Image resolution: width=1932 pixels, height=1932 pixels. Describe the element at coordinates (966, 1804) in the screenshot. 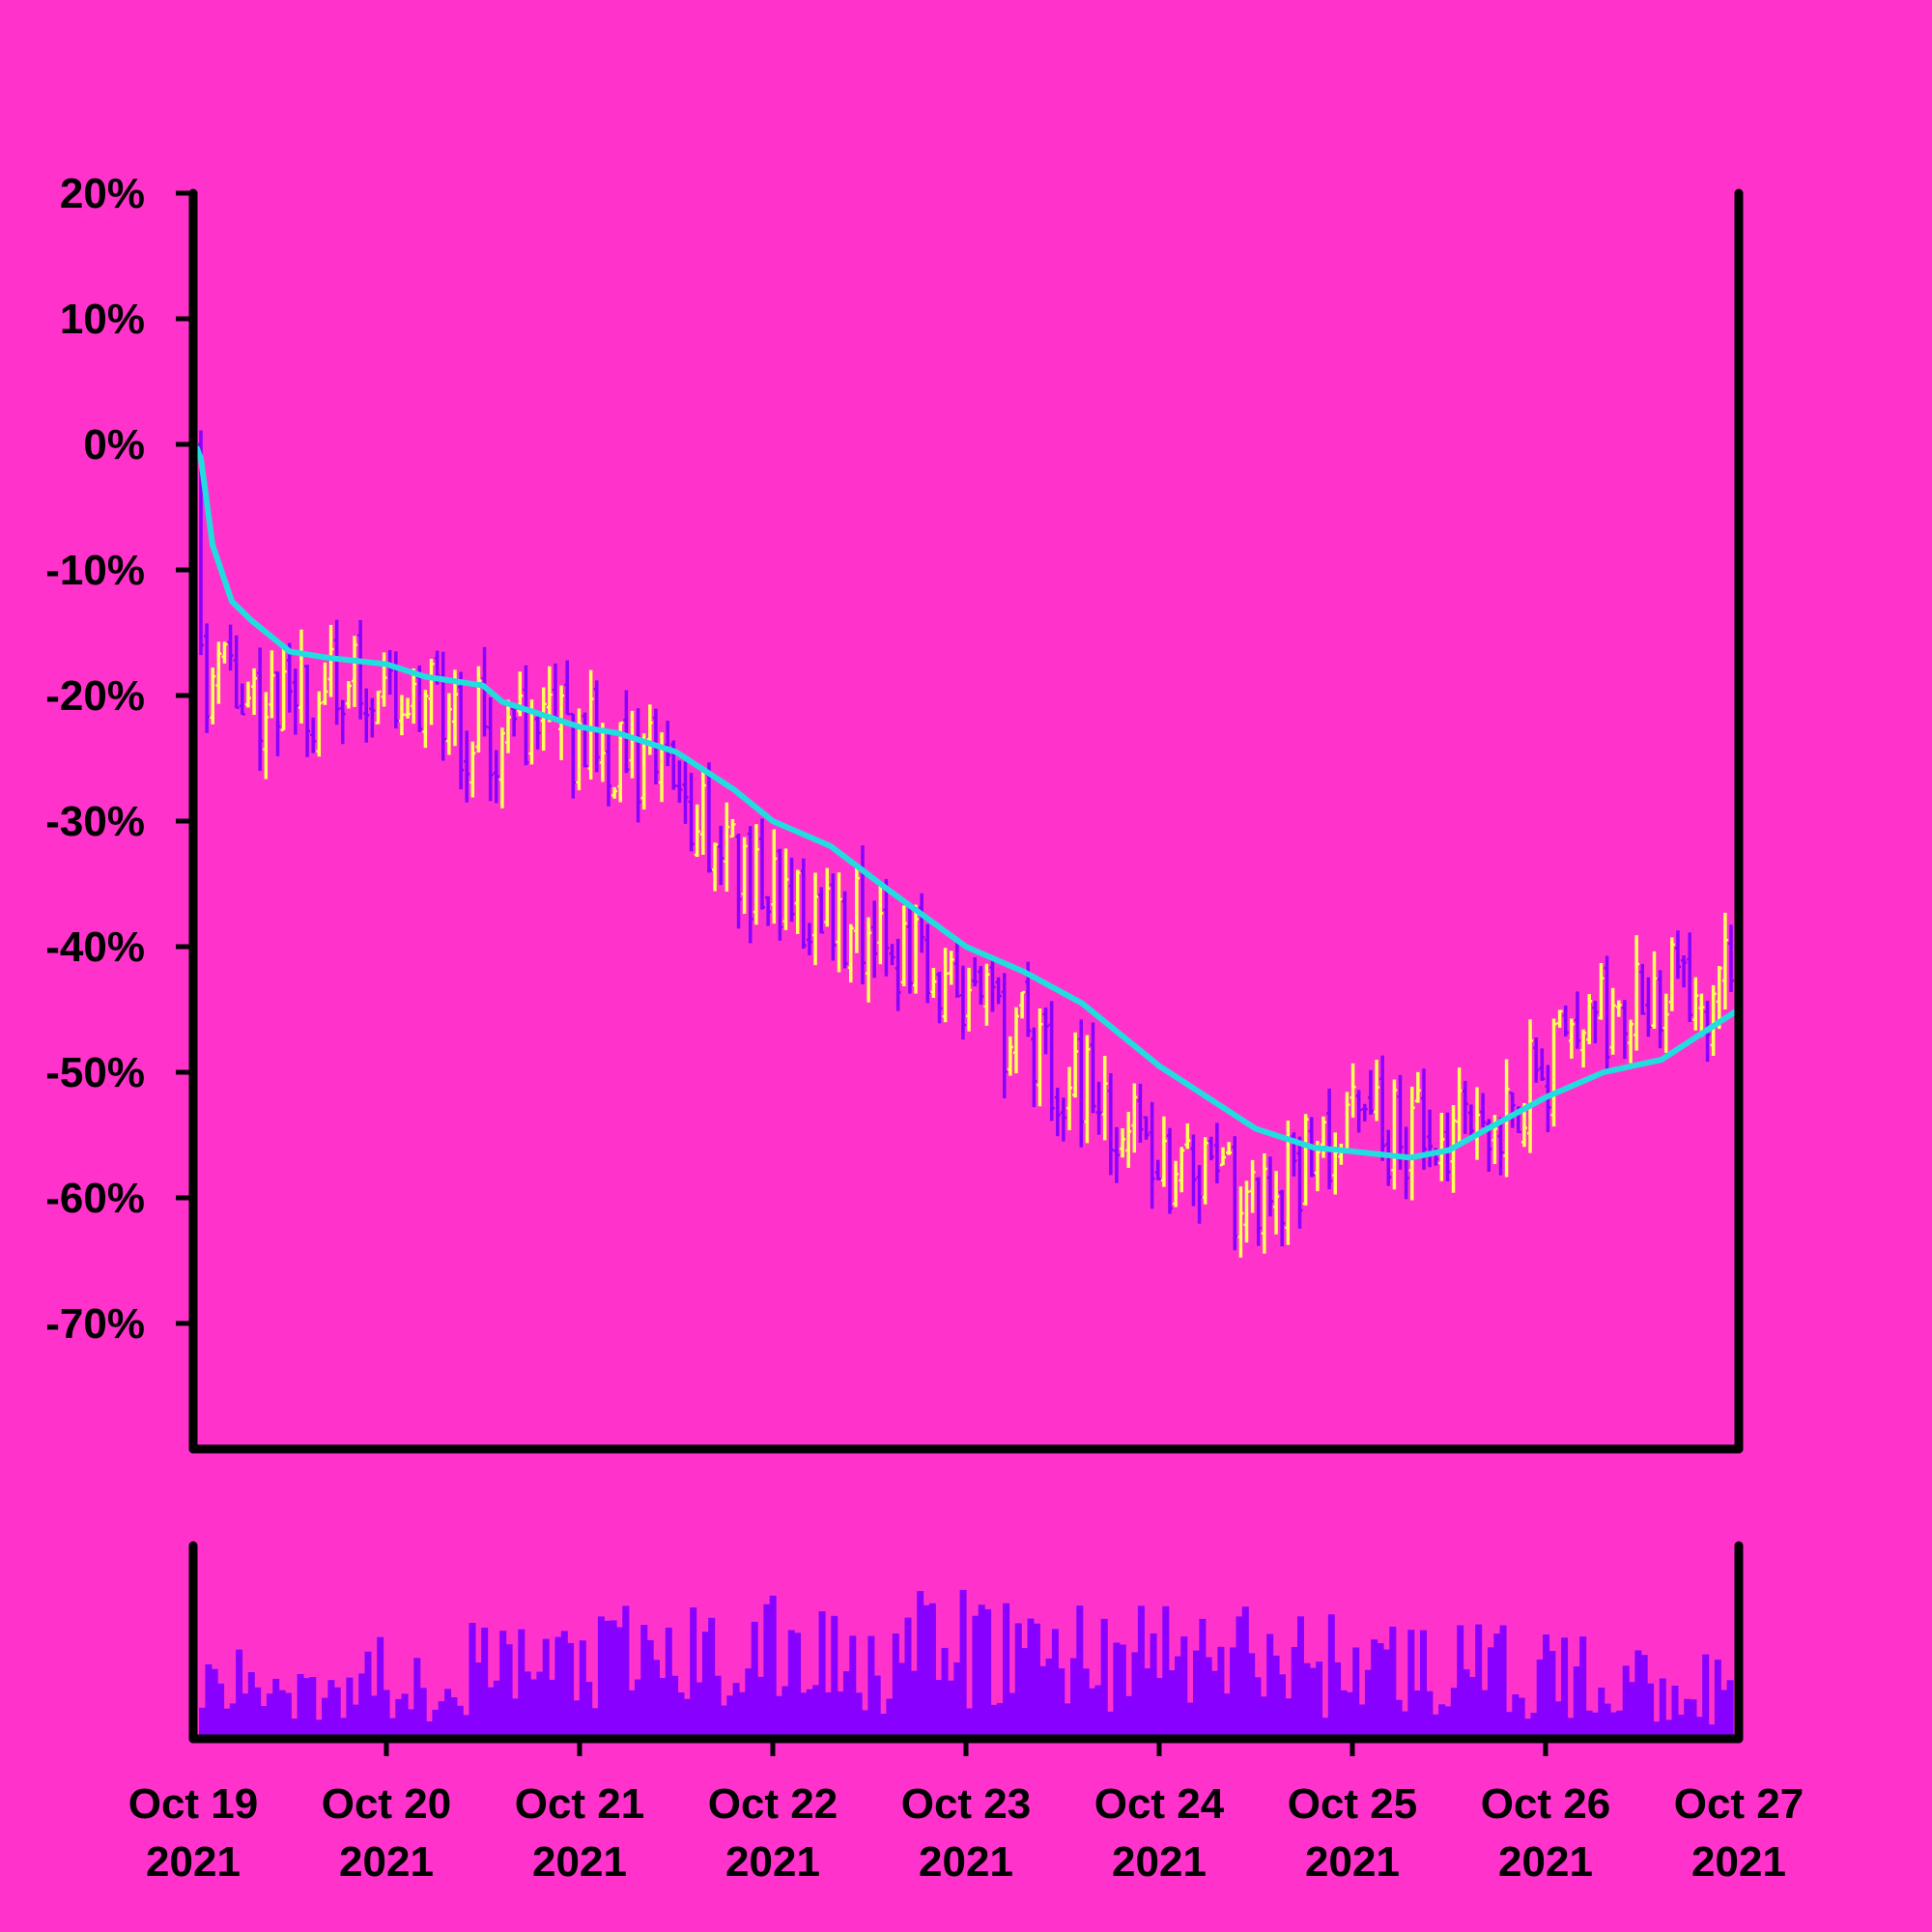

I see `x-tick-label-date: Oct 23` at that location.